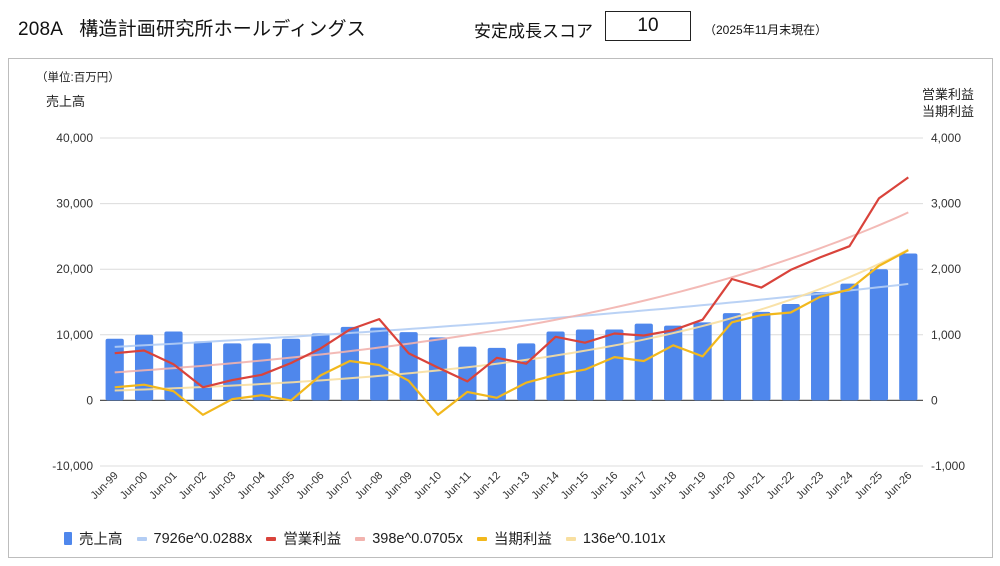 The image size is (1000, 566). I want to click on x-tick-label: Jun-04, so click(252, 486).